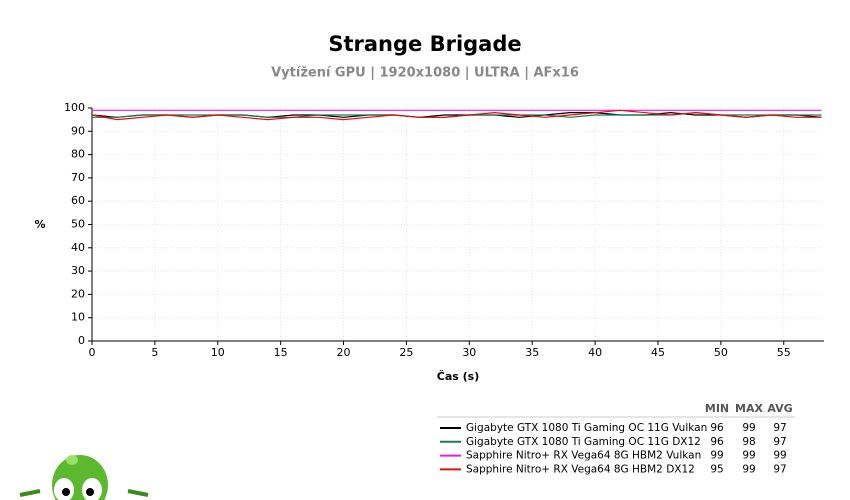 The image size is (850, 500). What do you see at coordinates (218, 352) in the screenshot?
I see `x-tick-label: 10` at bounding box center [218, 352].